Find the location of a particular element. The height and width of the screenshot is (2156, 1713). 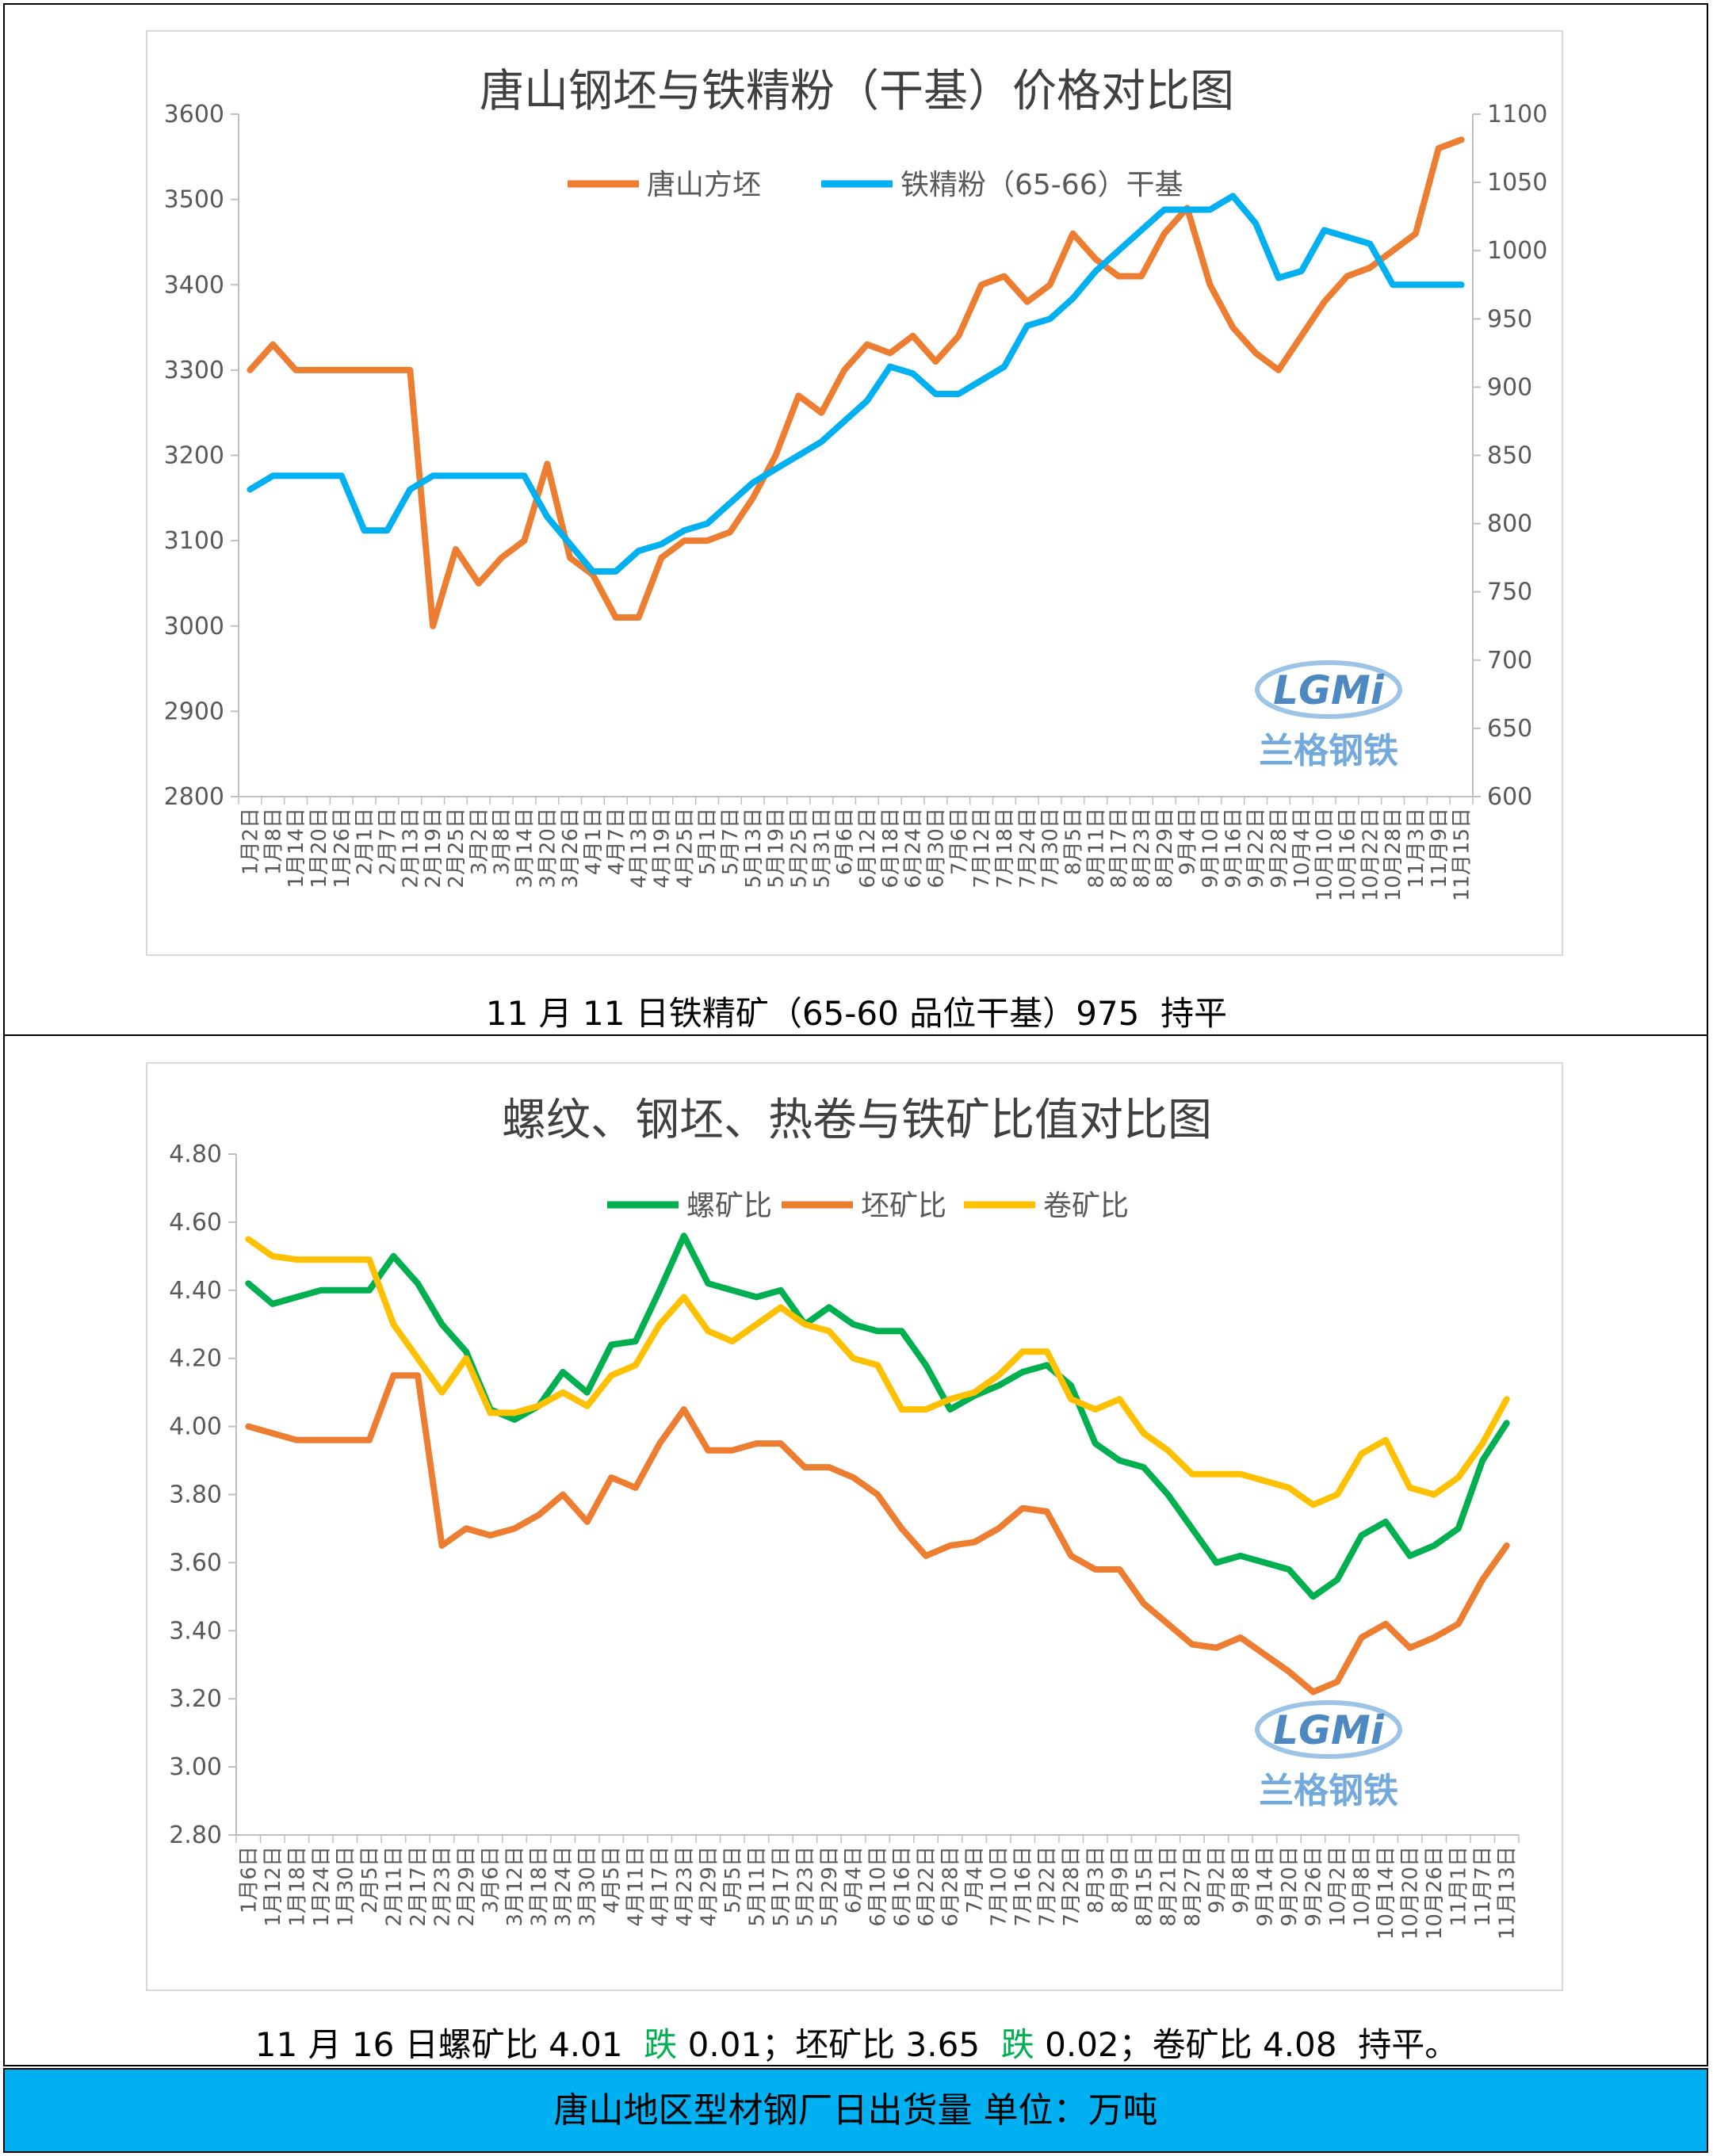

x-tick-label: 5月11日 is located at coordinates (757, 1886).